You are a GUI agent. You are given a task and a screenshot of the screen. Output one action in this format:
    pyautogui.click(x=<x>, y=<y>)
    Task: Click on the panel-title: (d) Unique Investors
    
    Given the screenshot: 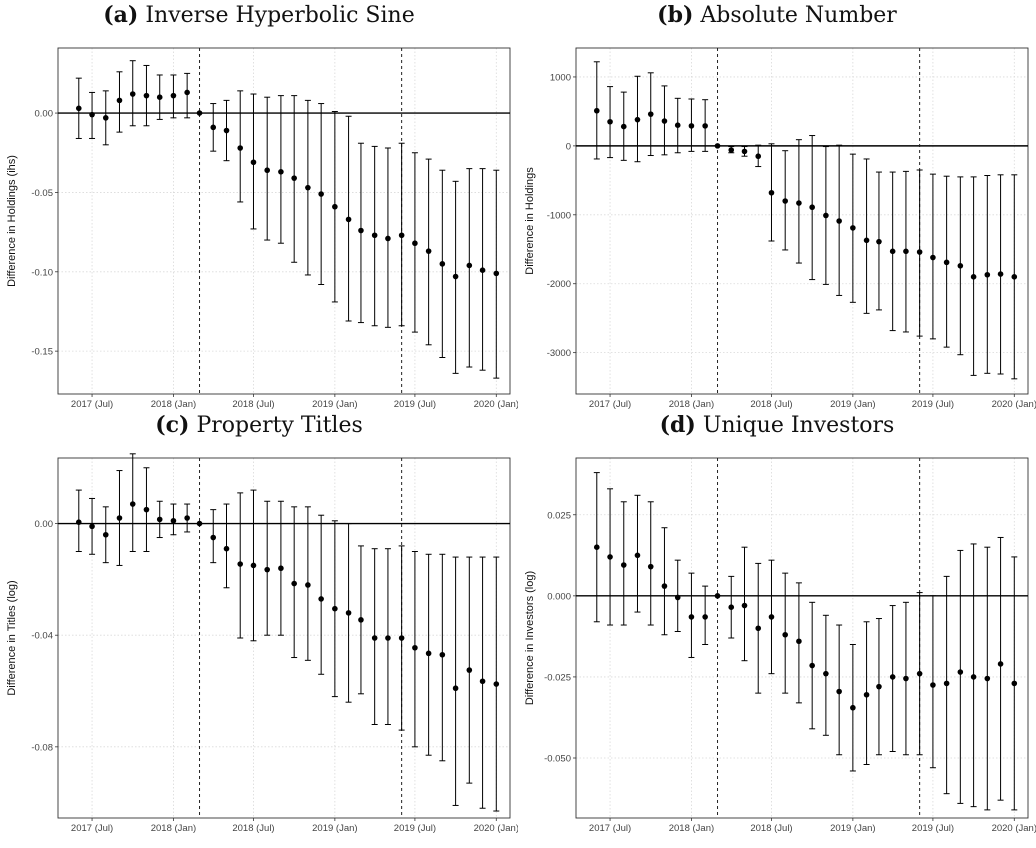 What is the action you would take?
    pyautogui.click(x=777, y=425)
    